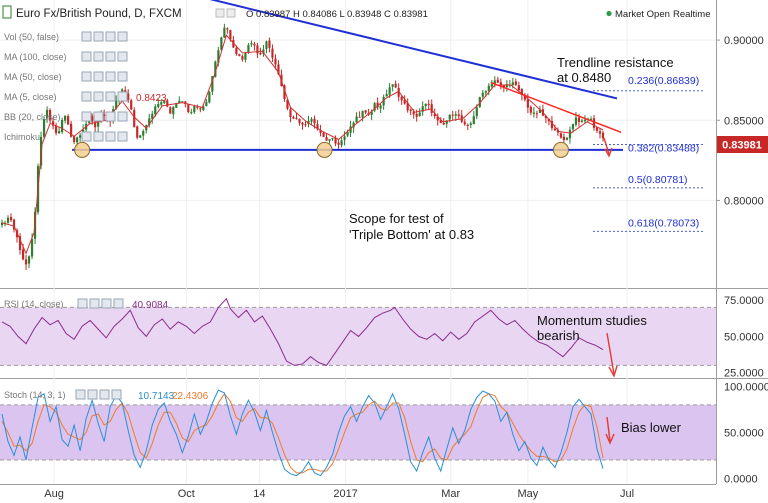  I want to click on stoch-k-line, so click(302, 433).